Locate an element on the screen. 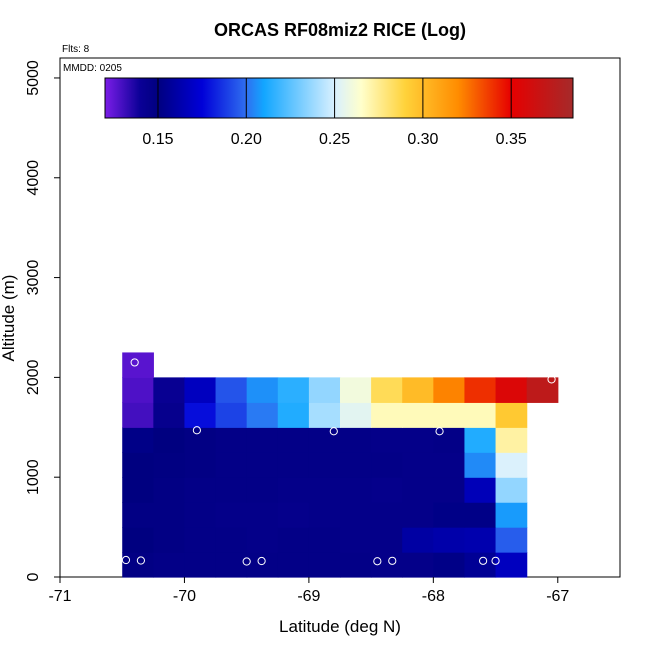 This screenshot has width=650, height=650. flights-note: Flts: 8 is located at coordinates (76, 49).